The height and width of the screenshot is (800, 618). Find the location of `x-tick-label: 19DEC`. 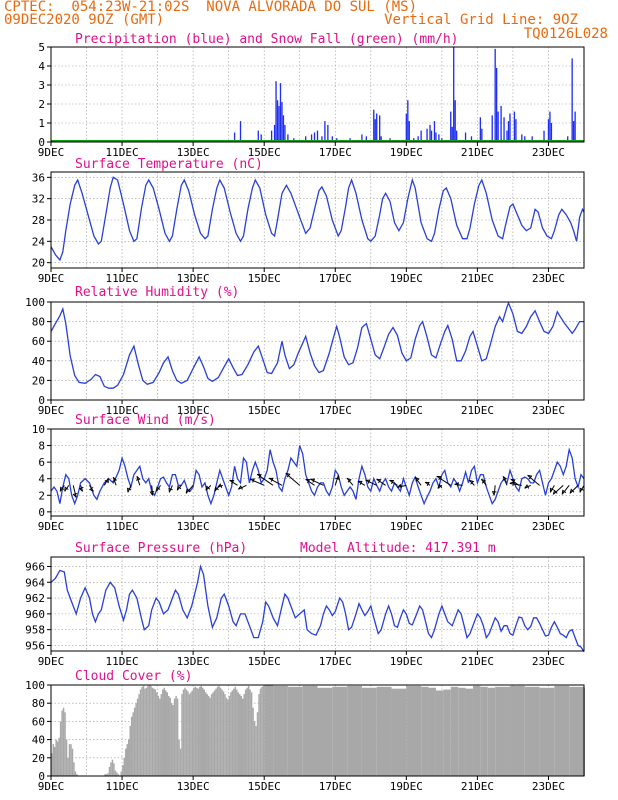

x-tick-label: 19DEC is located at coordinates (406, 278).